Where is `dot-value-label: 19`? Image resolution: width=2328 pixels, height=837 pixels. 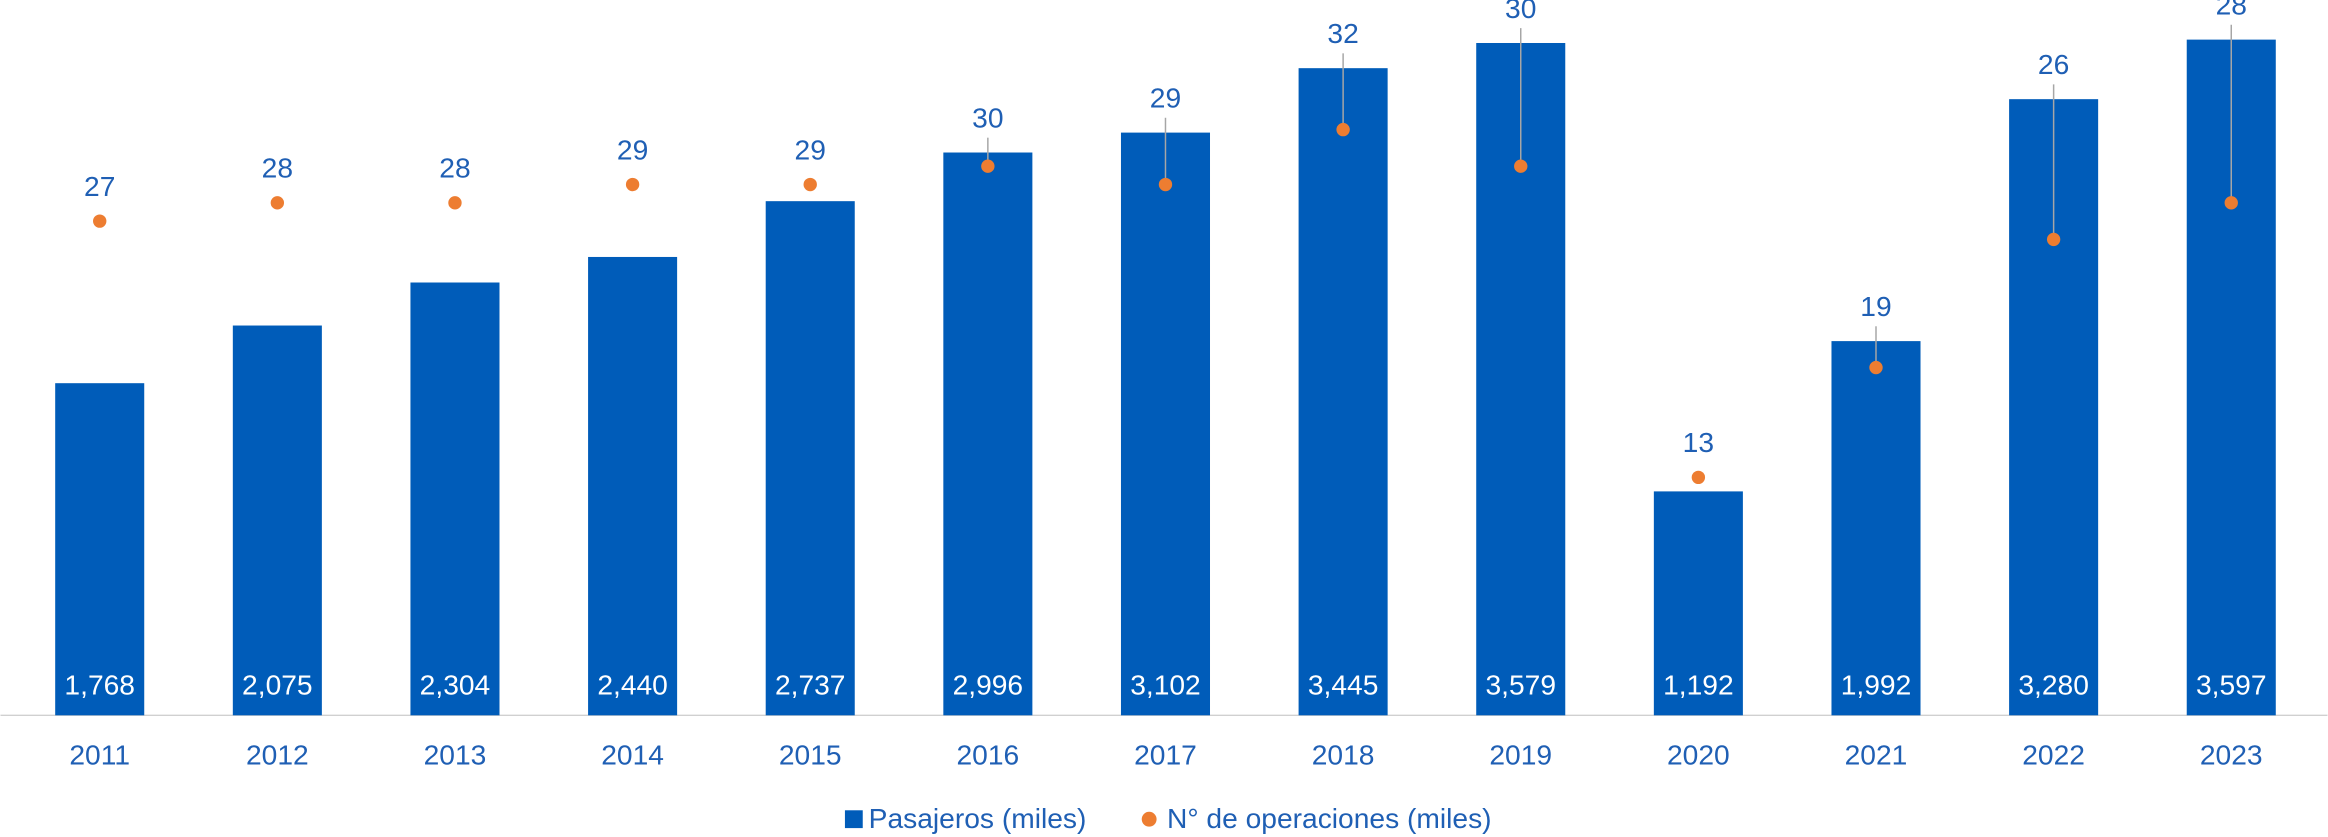
dot-value-label: 19 is located at coordinates (1875, 306).